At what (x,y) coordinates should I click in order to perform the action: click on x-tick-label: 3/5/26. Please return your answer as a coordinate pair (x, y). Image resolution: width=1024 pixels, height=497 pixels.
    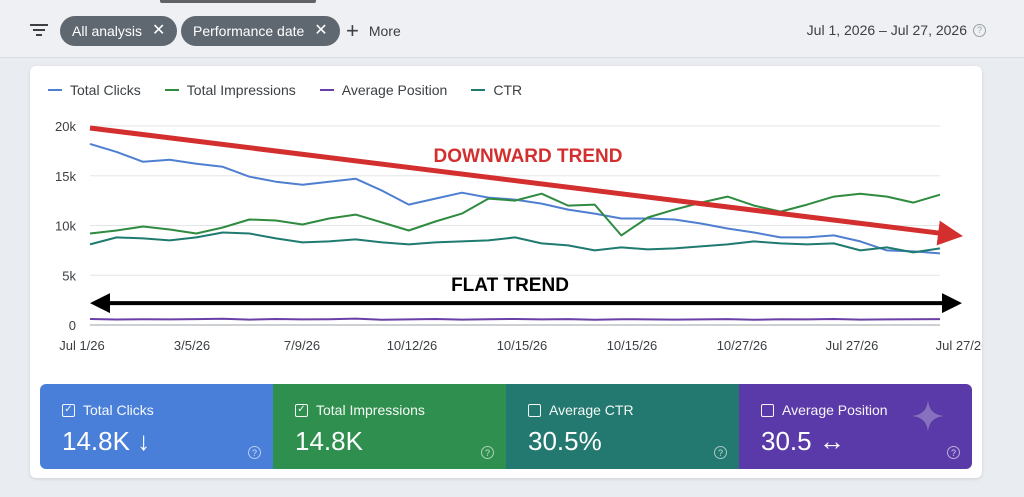
    Looking at the image, I should click on (192, 345).